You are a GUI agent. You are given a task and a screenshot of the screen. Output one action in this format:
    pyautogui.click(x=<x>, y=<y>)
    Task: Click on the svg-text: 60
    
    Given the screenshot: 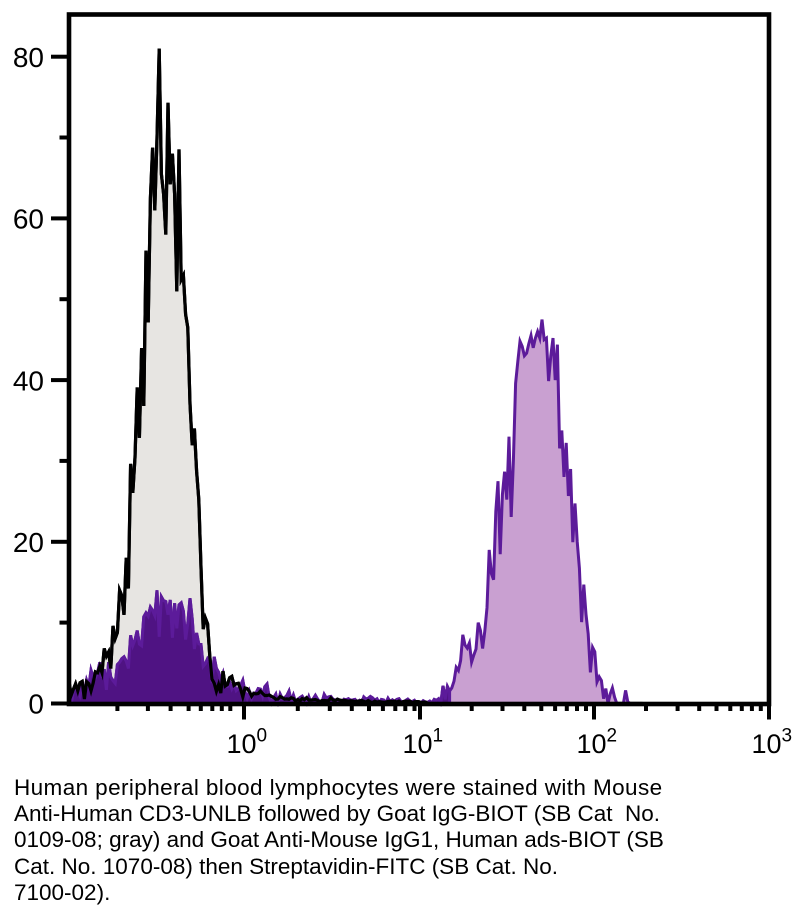 What is the action you would take?
    pyautogui.click(x=28, y=219)
    